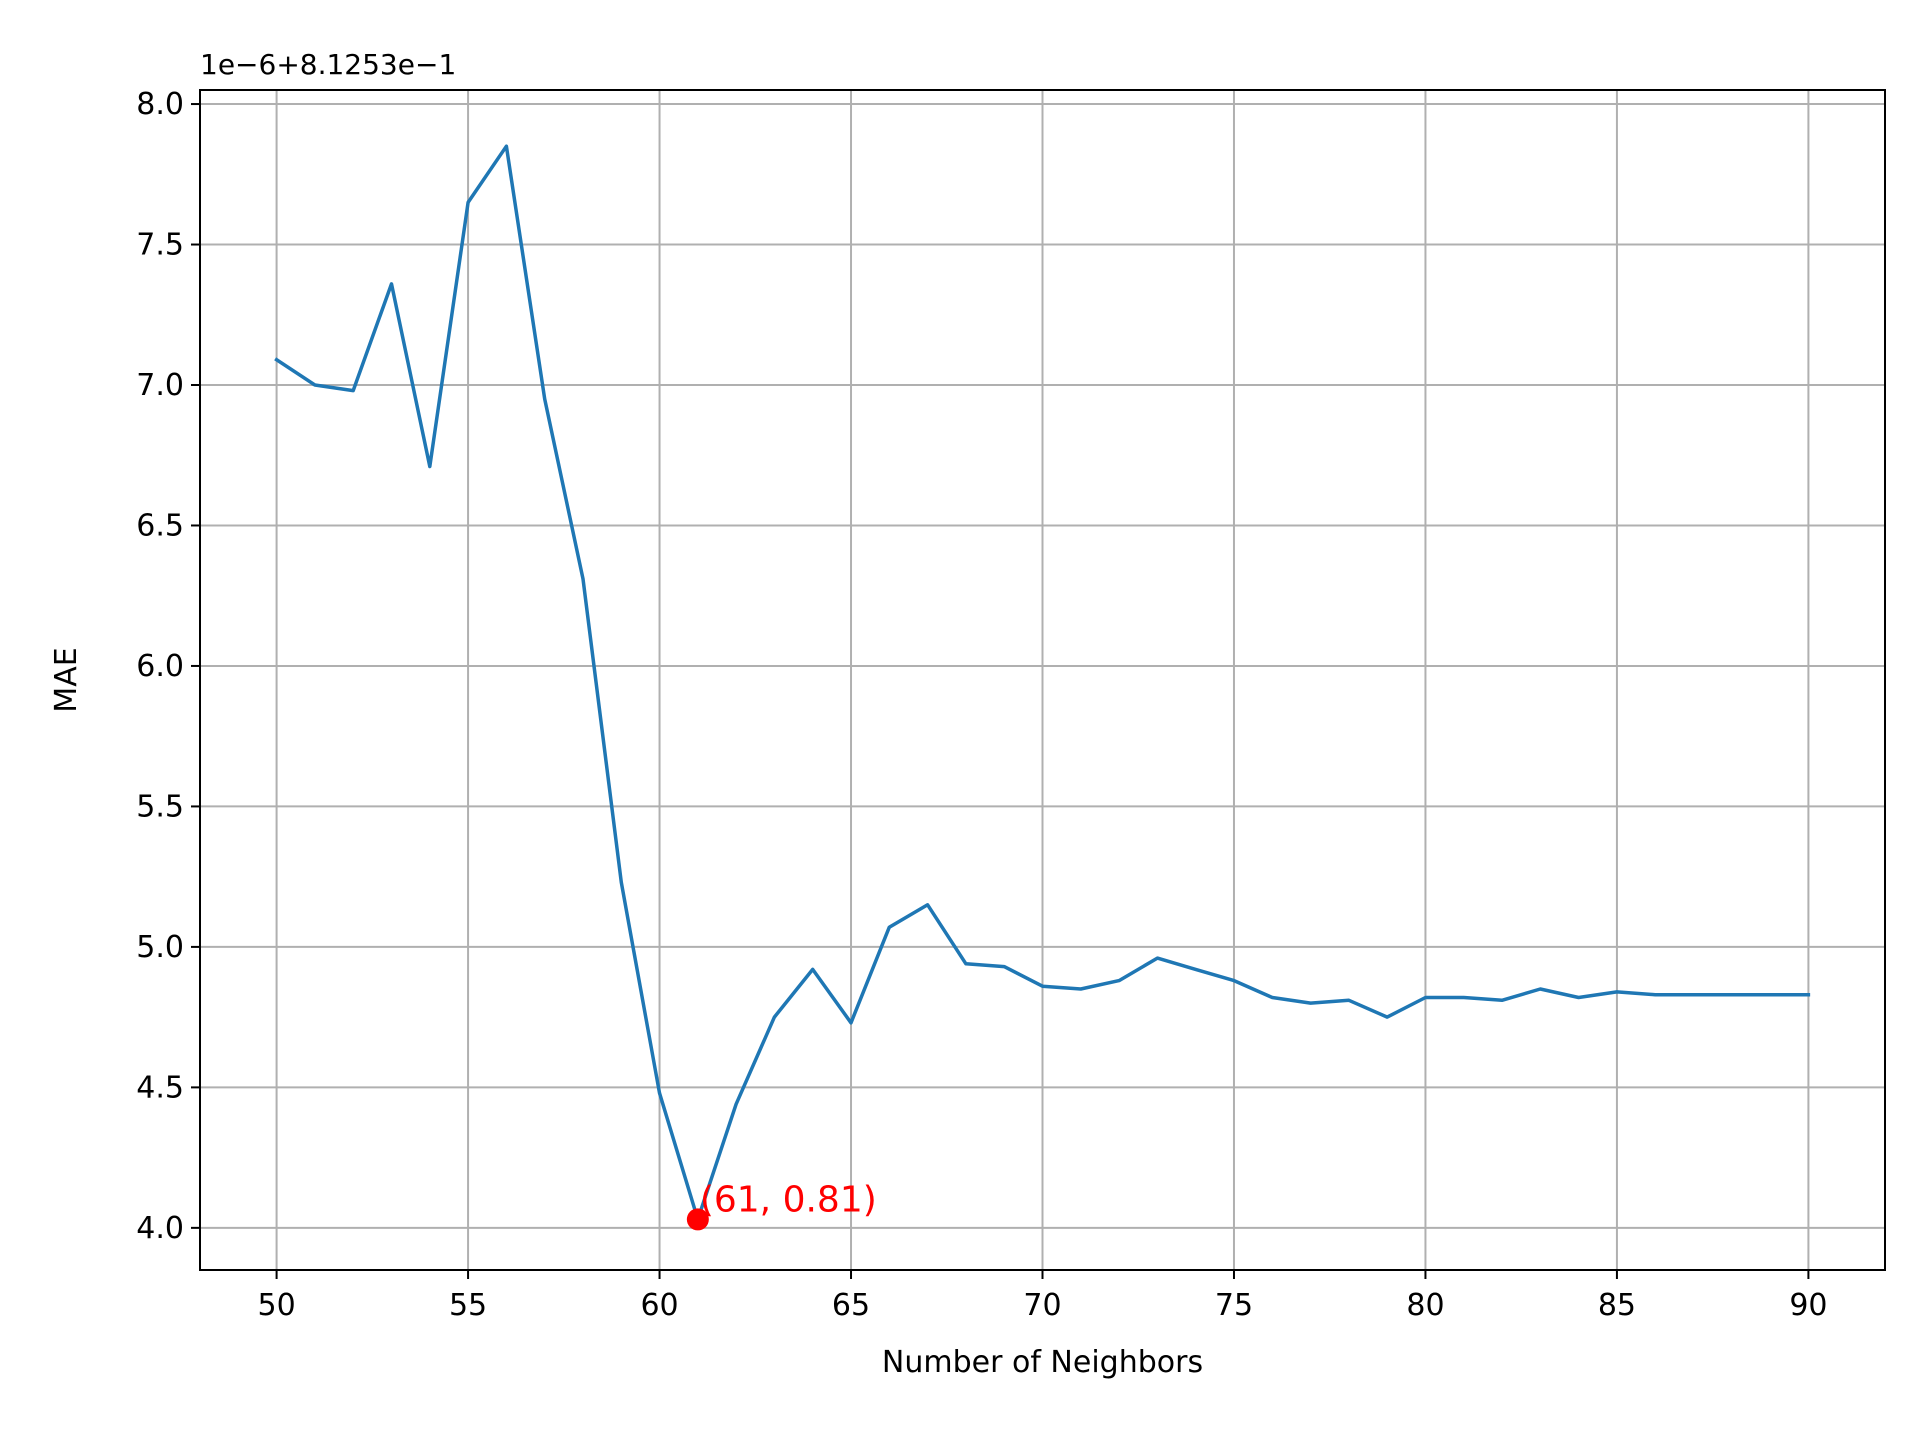 The width and height of the screenshot is (1920, 1440). What do you see at coordinates (1234, 1305) in the screenshot?
I see `x-tick-label: 75` at bounding box center [1234, 1305].